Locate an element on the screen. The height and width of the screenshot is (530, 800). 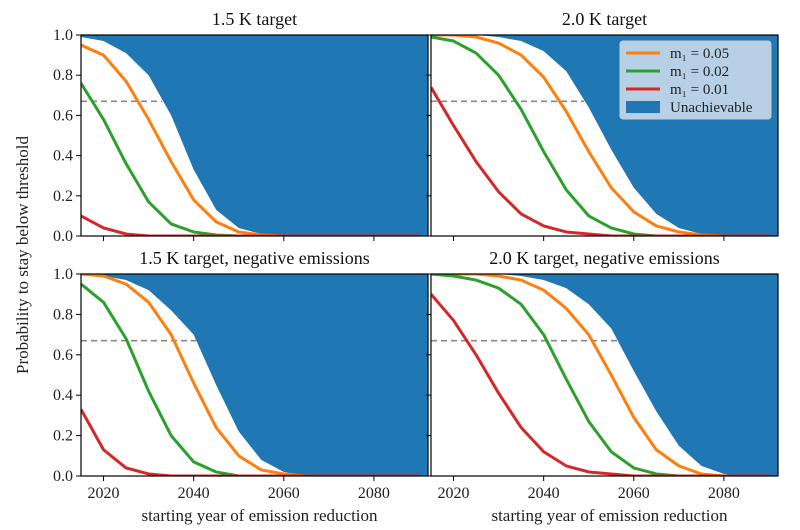
y-axis-label: Probability to stay below threshold is located at coordinates (22, 255).